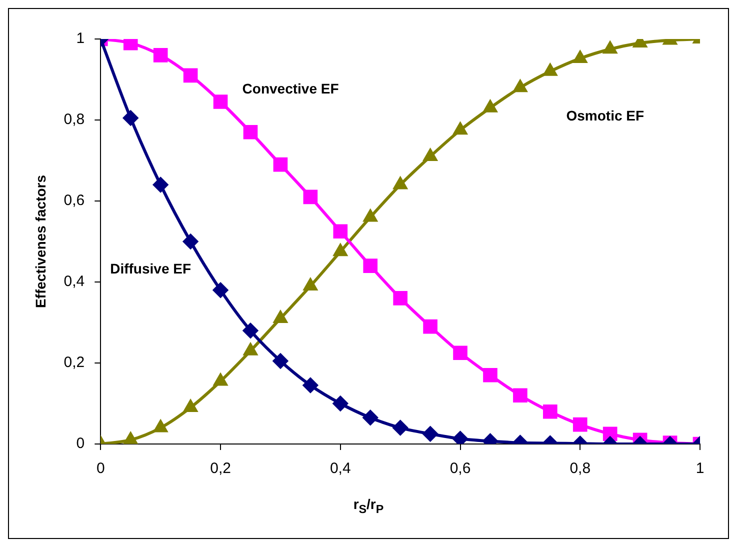 Image resolution: width=731 pixels, height=541 pixels. Describe the element at coordinates (100, 469) in the screenshot. I see `x-tick-label: 0` at that location.